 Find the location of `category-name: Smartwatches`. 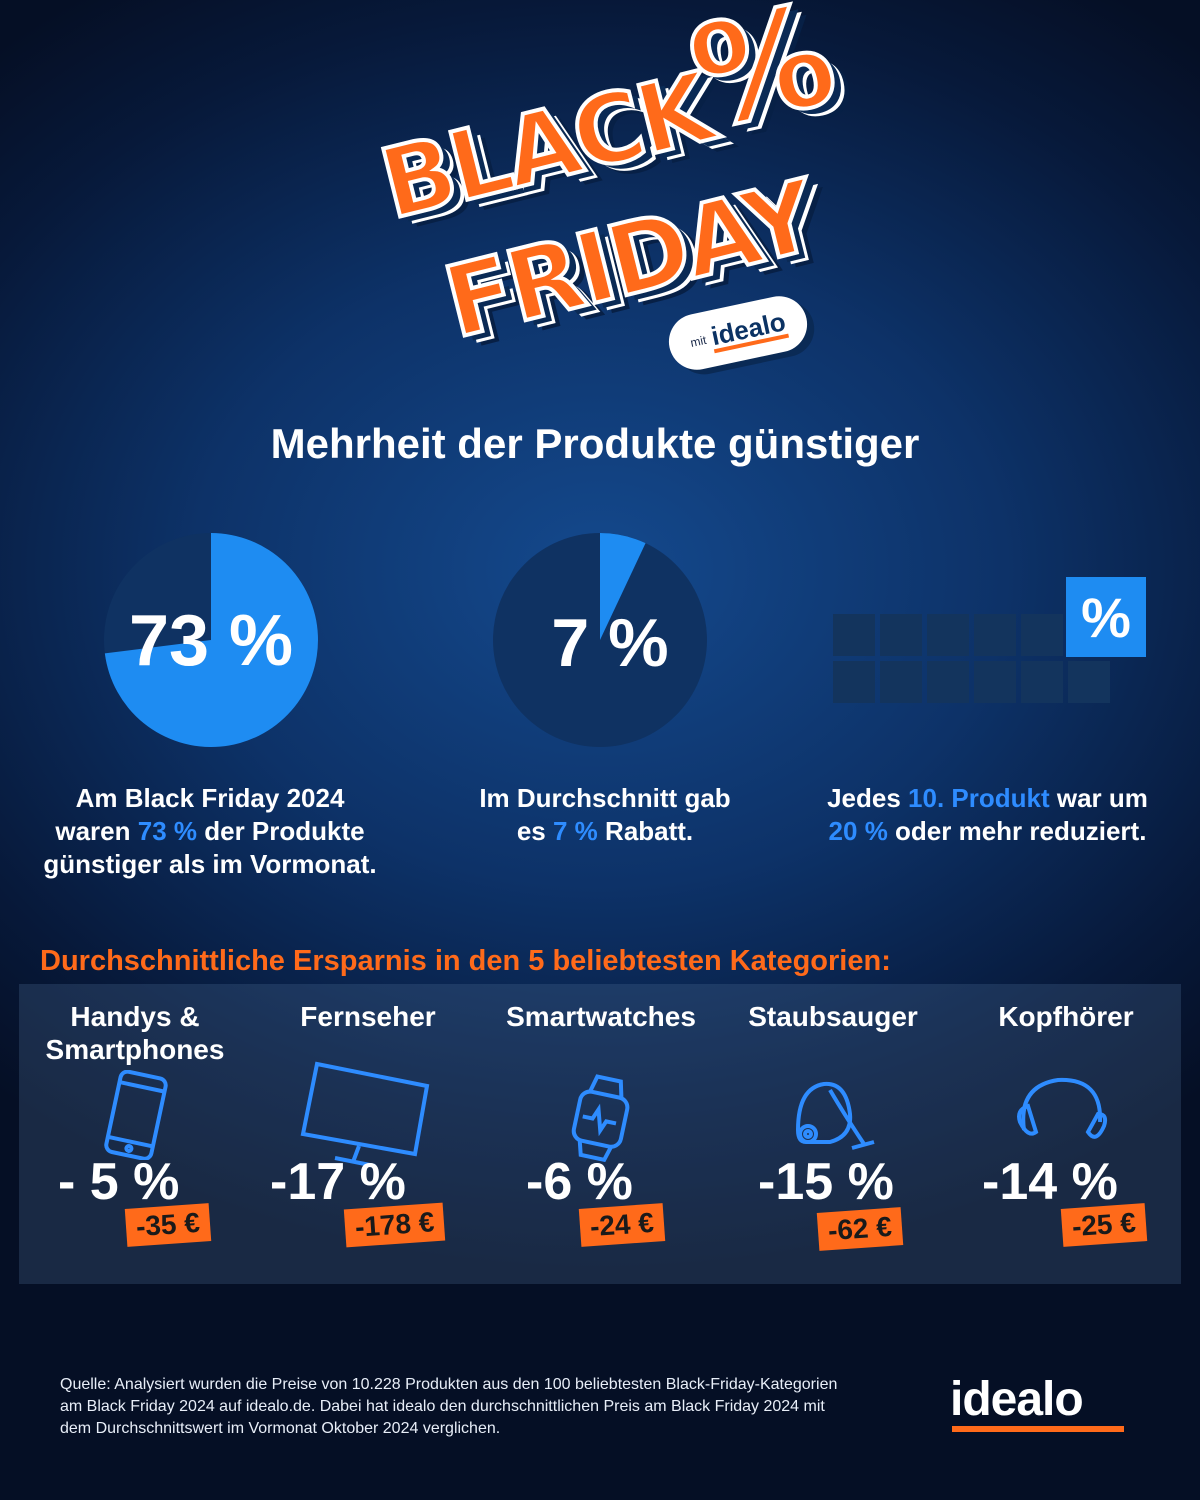

category-name: Smartwatches is located at coordinates (601, 1016).